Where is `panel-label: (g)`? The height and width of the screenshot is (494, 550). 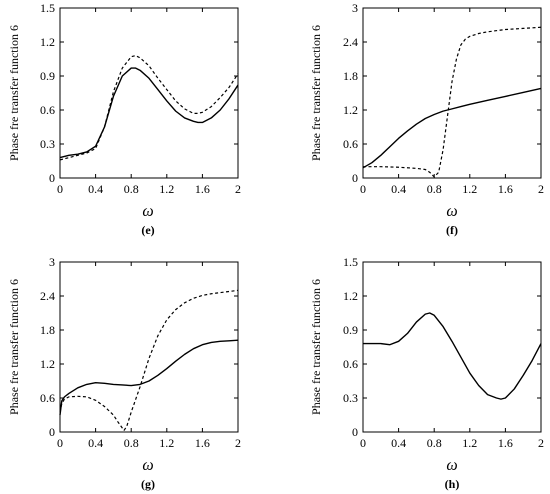 panel-label: (g) is located at coordinates (148, 484).